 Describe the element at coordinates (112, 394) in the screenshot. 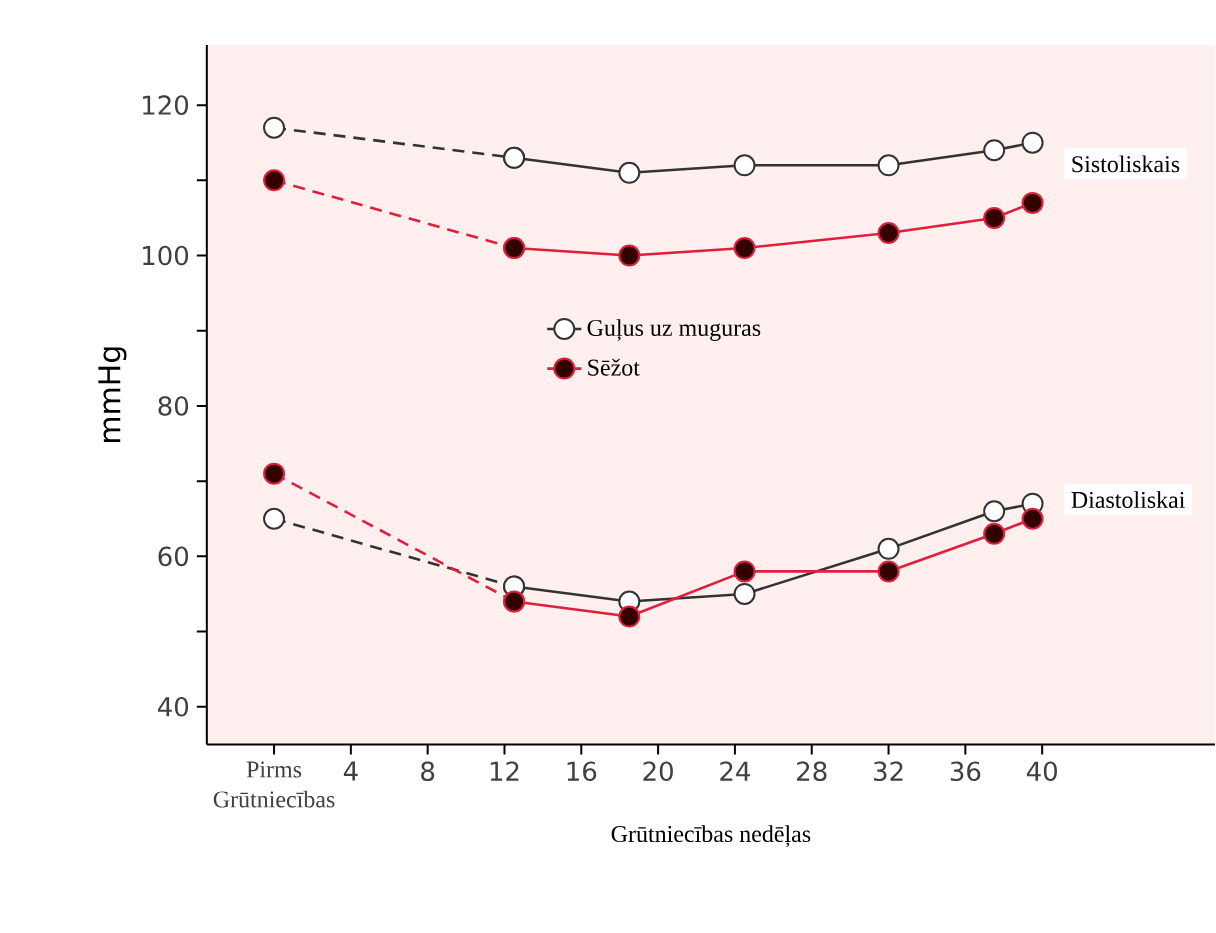

I see `y-axis-title: mmHg` at that location.